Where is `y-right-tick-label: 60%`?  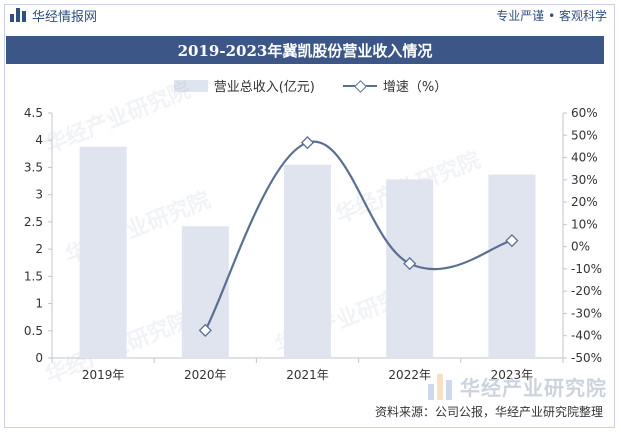 y-right-tick-label: 60% is located at coordinates (584, 113).